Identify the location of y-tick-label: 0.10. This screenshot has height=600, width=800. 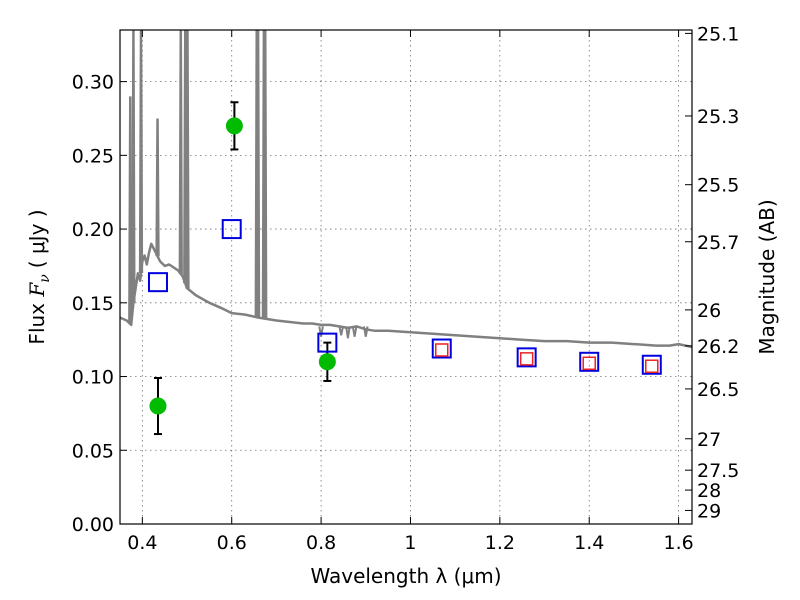
(93, 378).